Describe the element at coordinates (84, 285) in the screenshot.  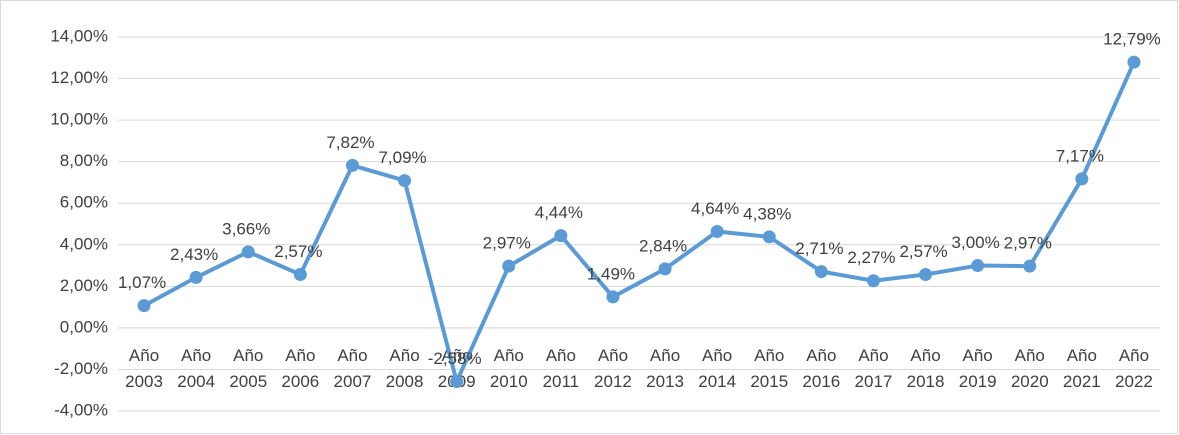
I see `y-tick-label: 2,00%` at that location.